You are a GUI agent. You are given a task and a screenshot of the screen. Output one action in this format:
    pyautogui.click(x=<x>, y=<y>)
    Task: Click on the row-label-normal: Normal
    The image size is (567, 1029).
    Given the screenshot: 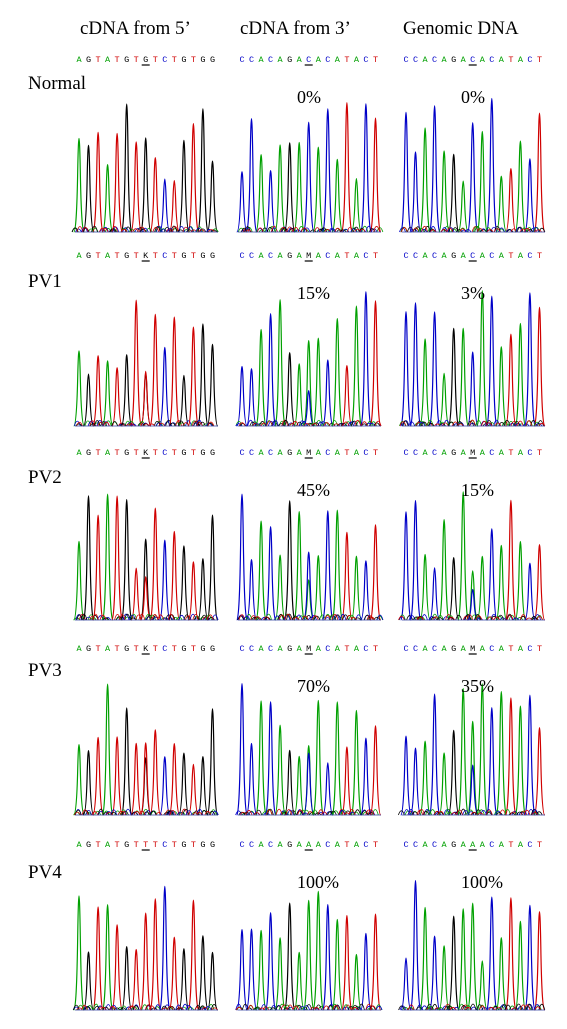 What is the action you would take?
    pyautogui.click(x=57, y=83)
    